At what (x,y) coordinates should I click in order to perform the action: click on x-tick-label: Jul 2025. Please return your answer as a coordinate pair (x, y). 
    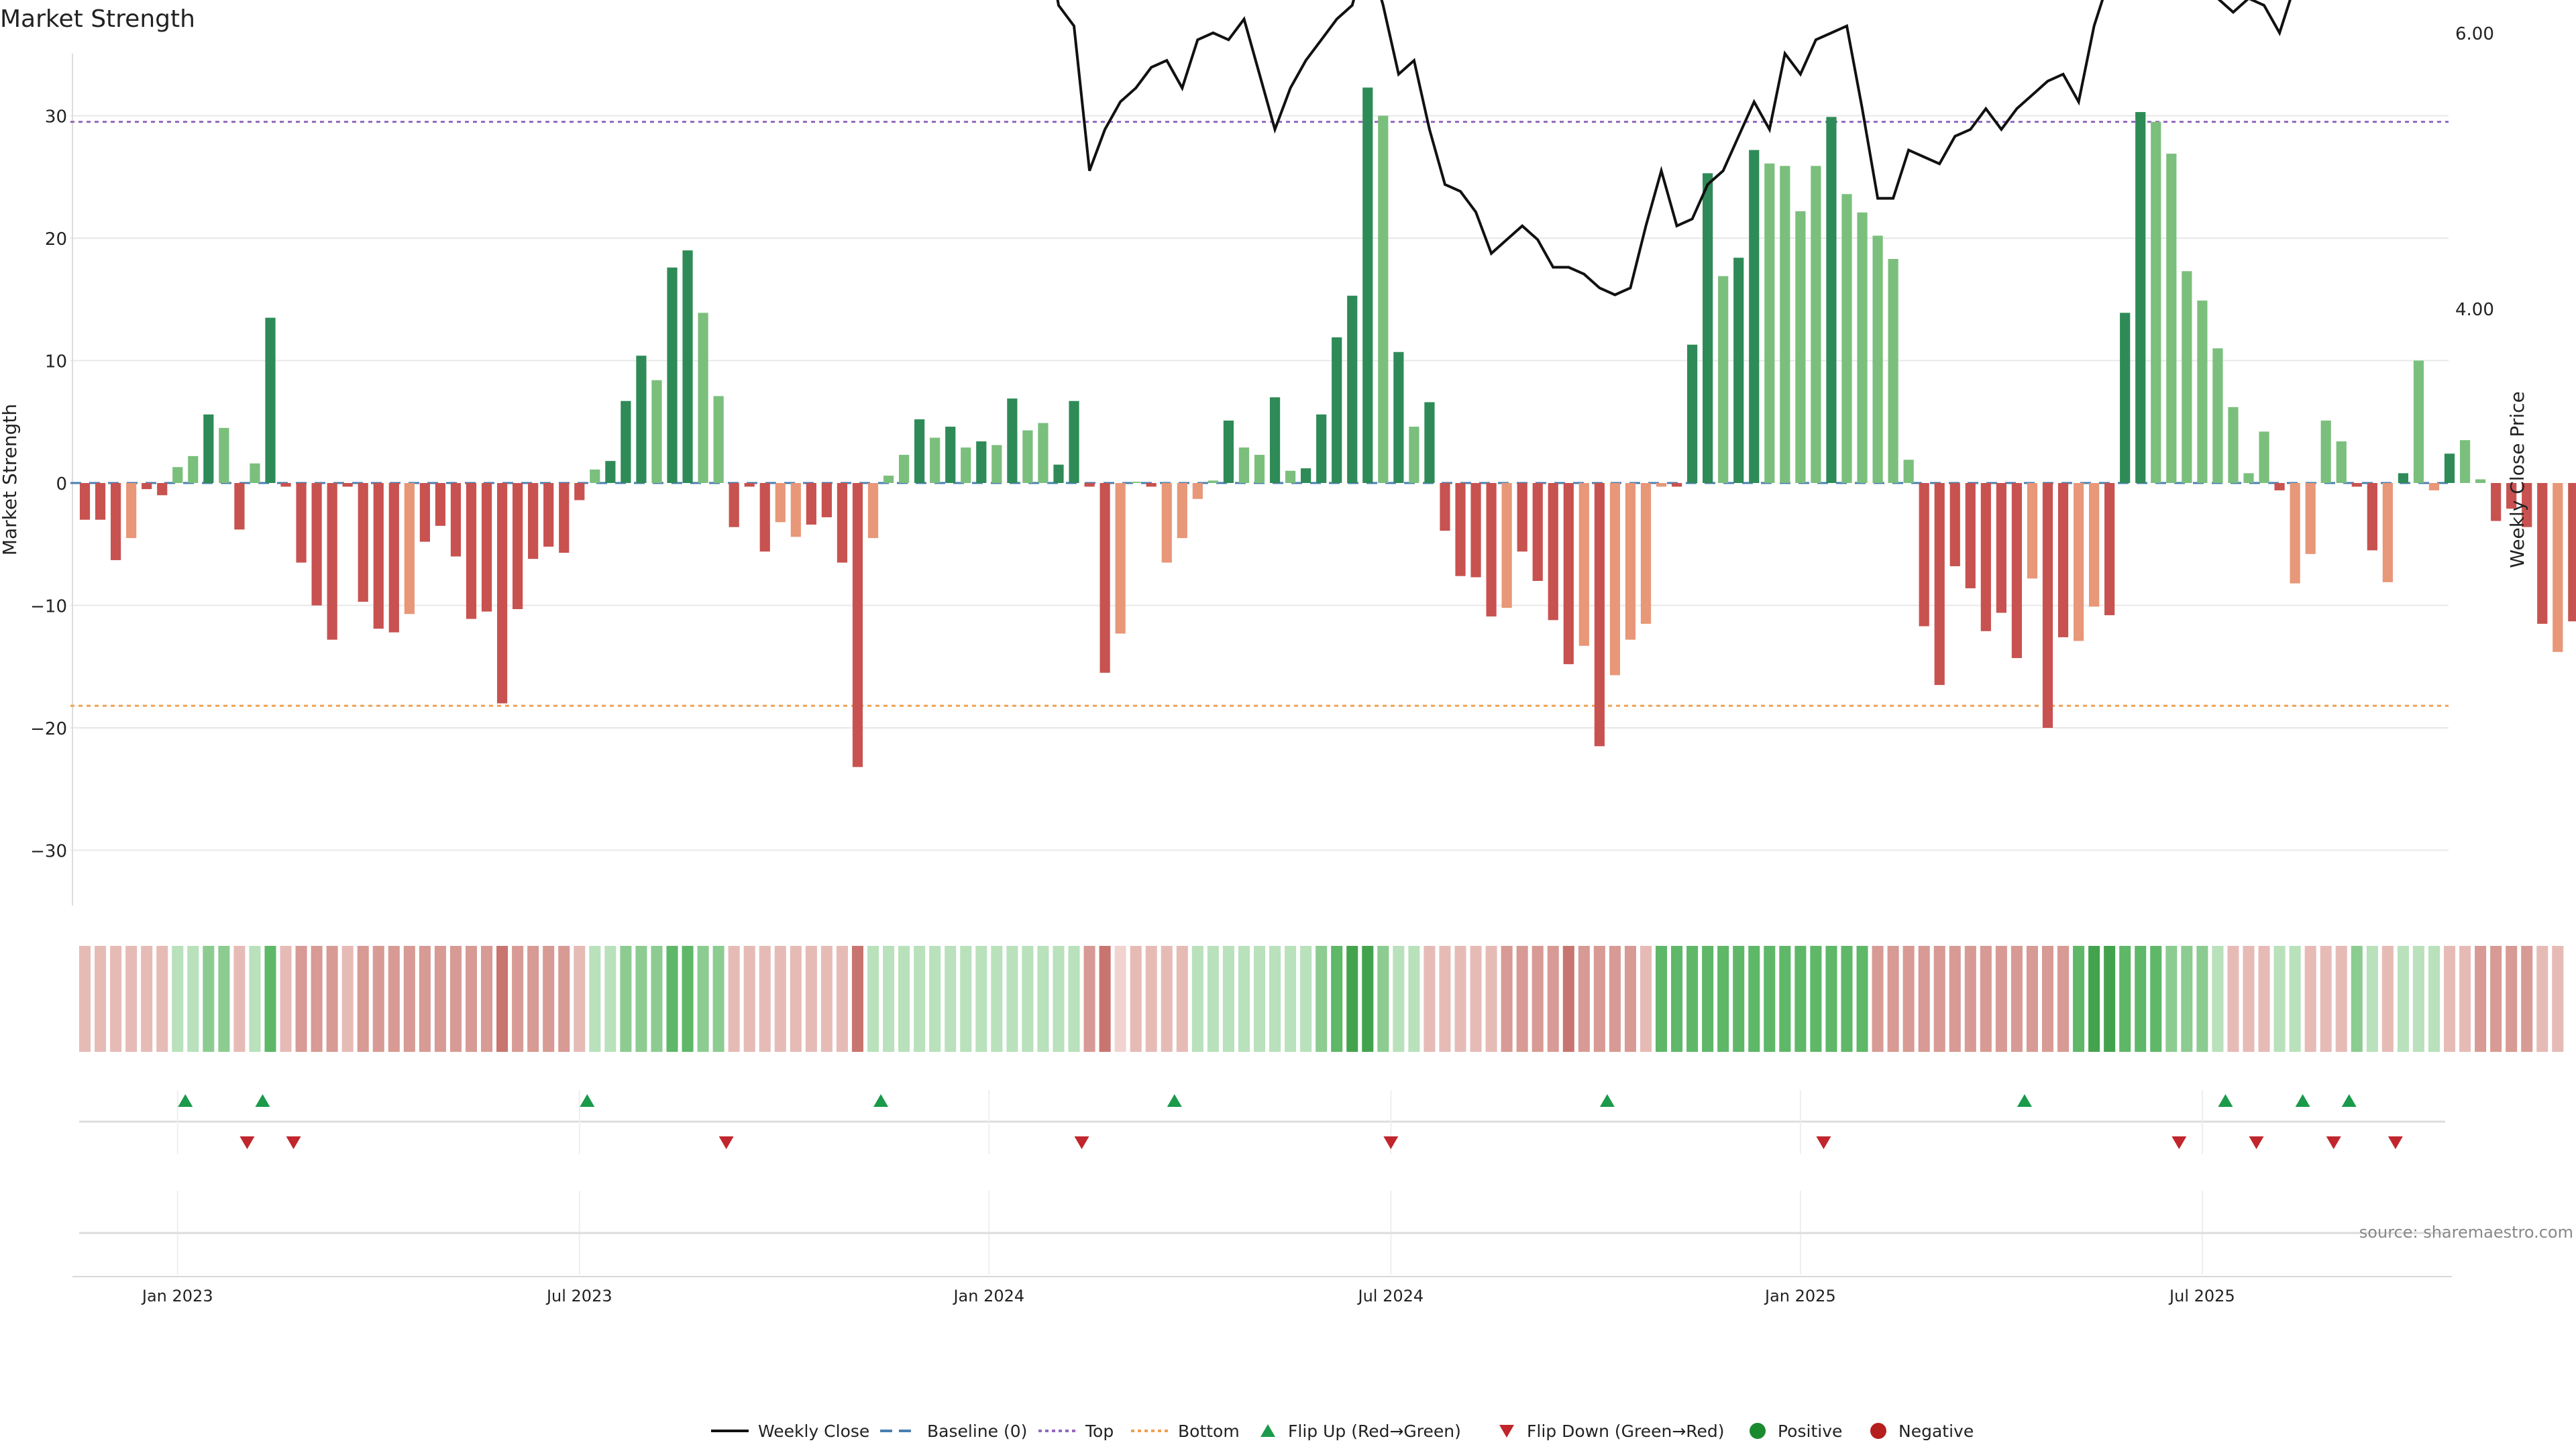
    Looking at the image, I should click on (2201, 1296).